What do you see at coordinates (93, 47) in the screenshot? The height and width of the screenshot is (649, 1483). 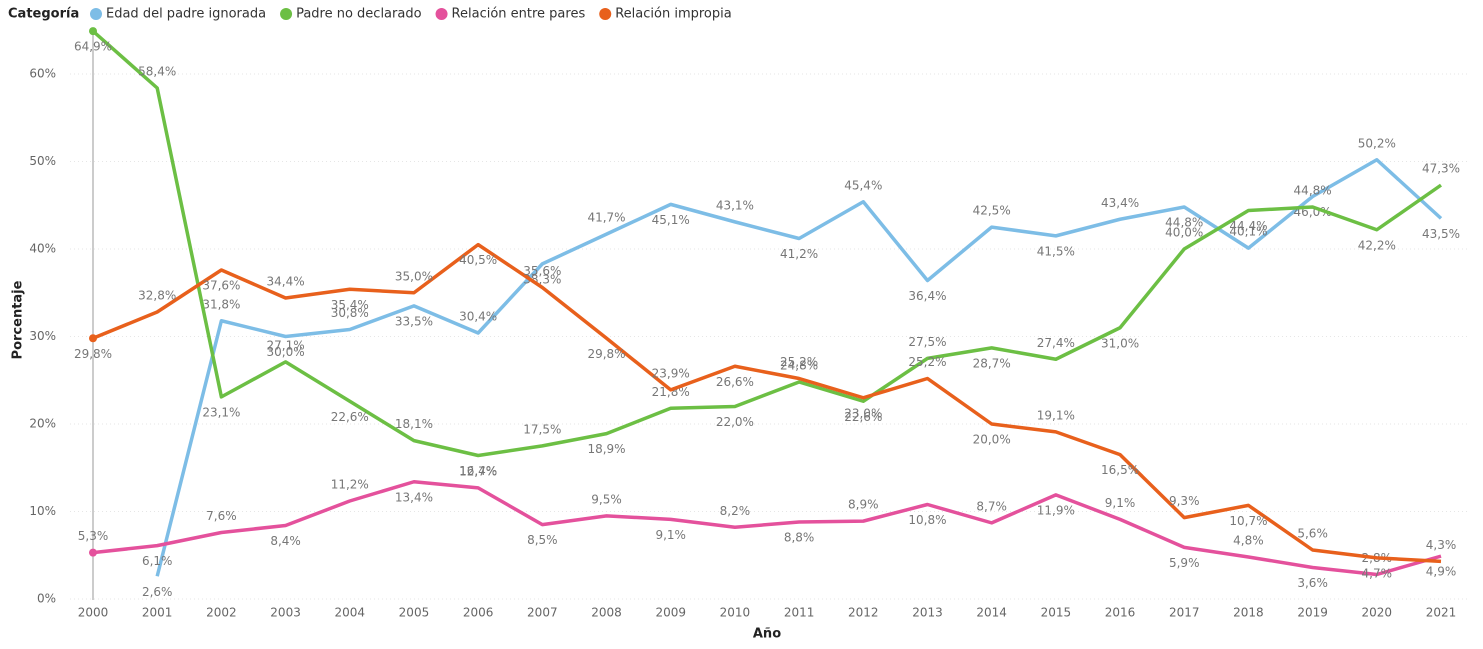 I see `data-label: 64,9%` at bounding box center [93, 47].